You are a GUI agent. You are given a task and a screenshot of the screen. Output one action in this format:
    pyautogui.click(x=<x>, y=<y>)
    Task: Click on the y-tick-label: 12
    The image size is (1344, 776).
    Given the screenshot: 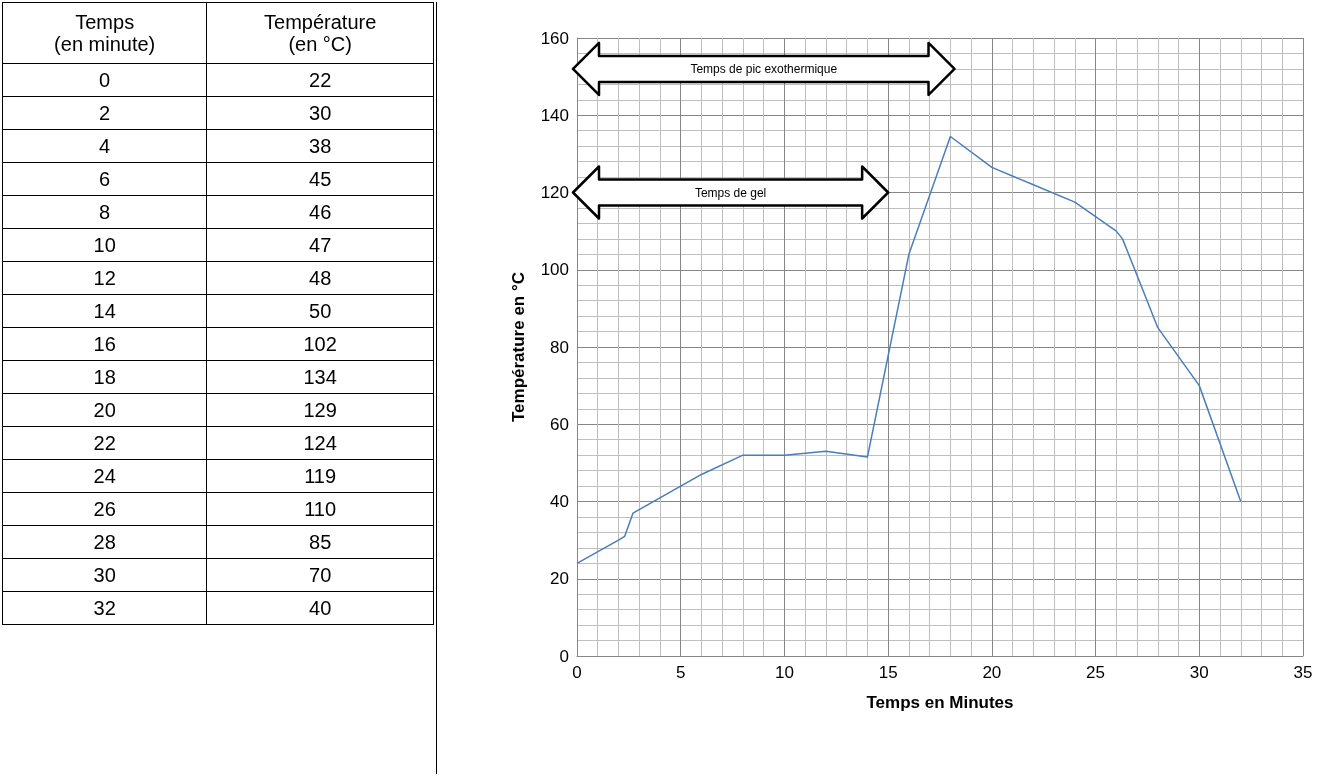 What is the action you would take?
    pyautogui.click(x=104, y=278)
    